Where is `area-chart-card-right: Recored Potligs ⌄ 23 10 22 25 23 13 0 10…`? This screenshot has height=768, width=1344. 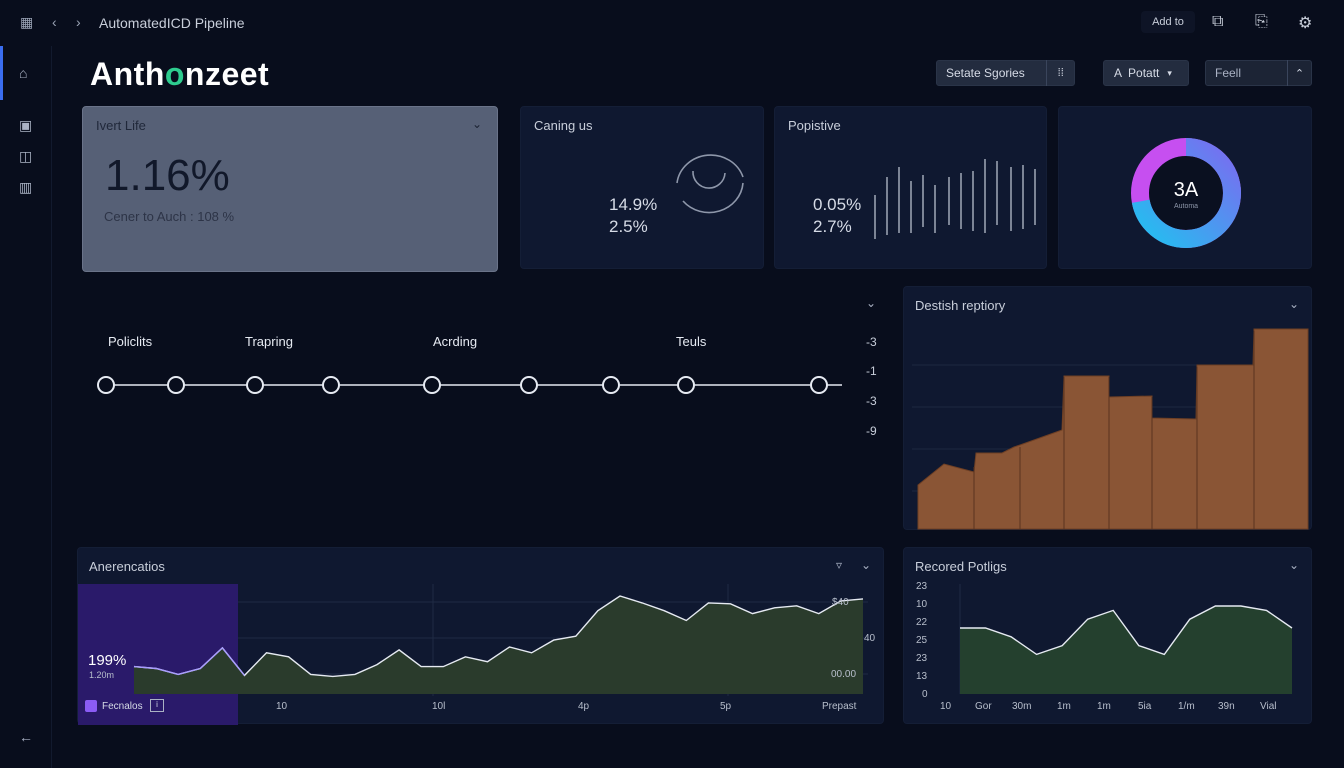 area-chart-card-right: Recored Potligs ⌄ 23 10 22 25 23 13 0 10… is located at coordinates (1107, 635).